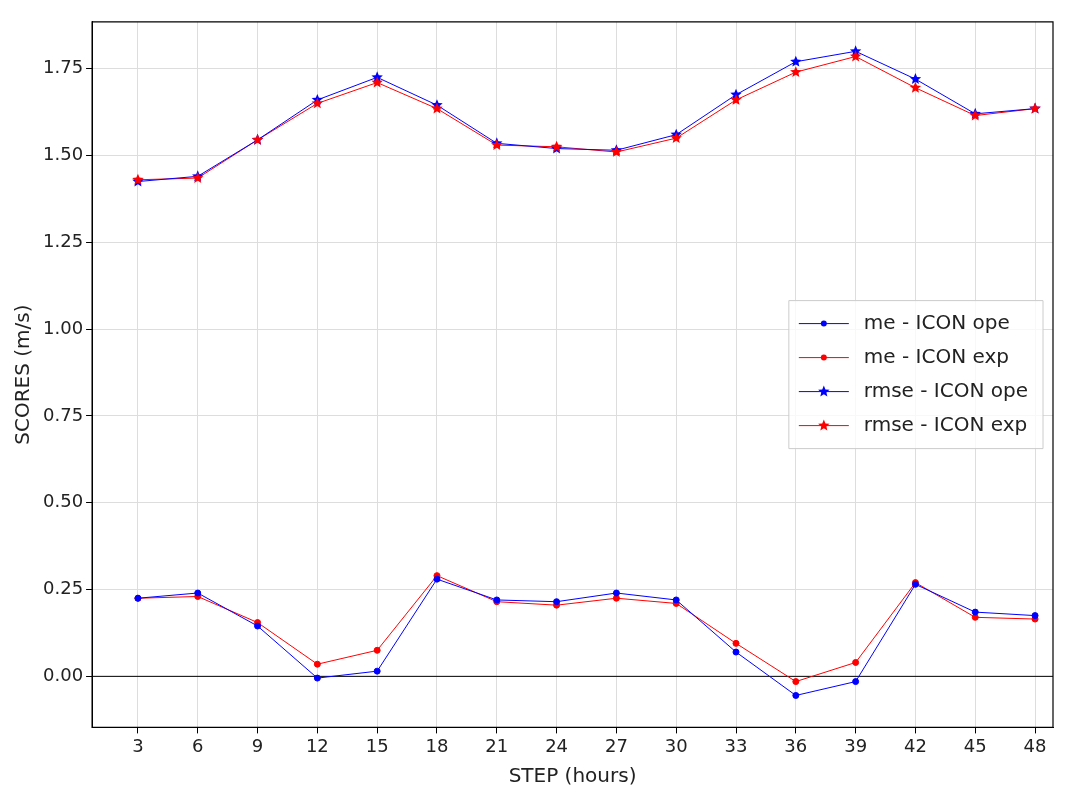  Describe the element at coordinates (915, 745) in the screenshot. I see `x-tick-label: 42` at that location.